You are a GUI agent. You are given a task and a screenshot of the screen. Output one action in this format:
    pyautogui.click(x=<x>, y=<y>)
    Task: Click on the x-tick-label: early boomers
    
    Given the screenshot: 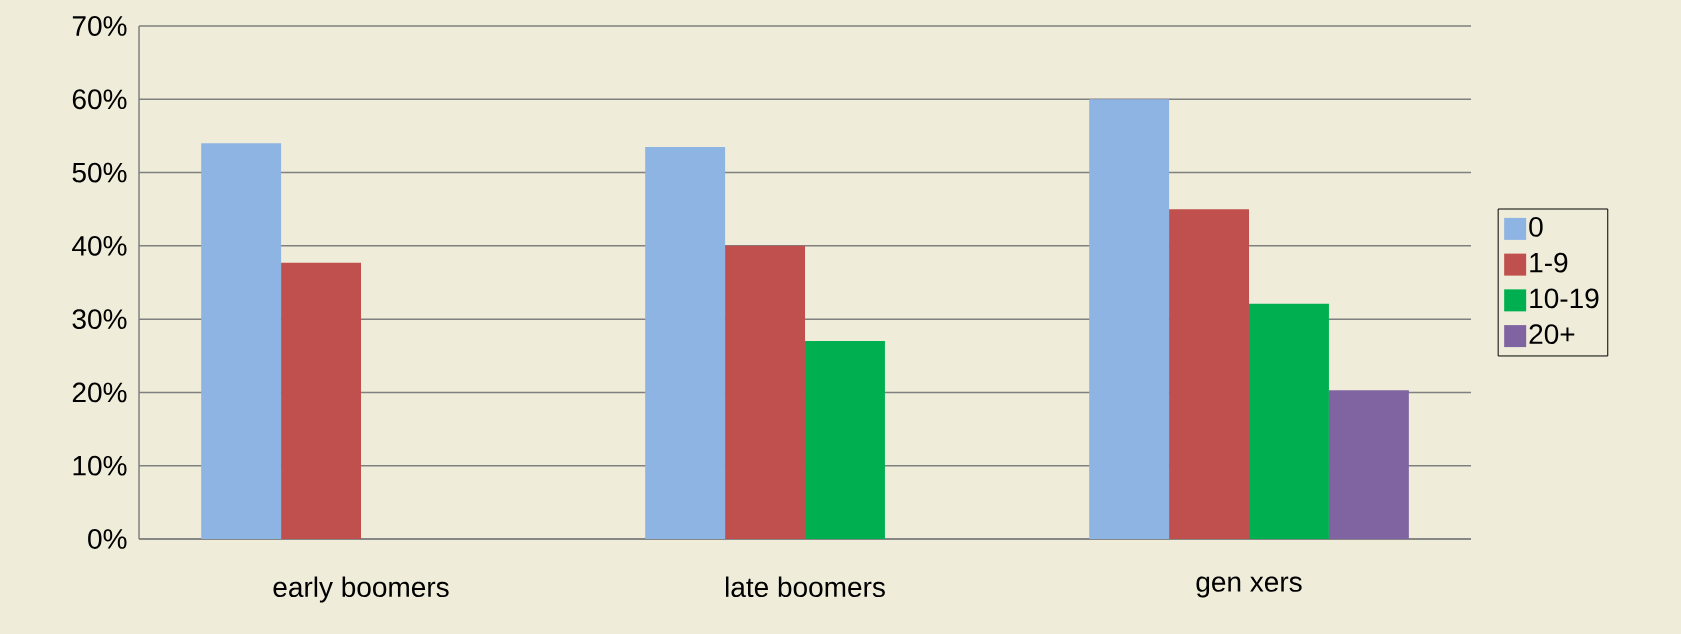 What is the action you would take?
    pyautogui.click(x=361, y=589)
    